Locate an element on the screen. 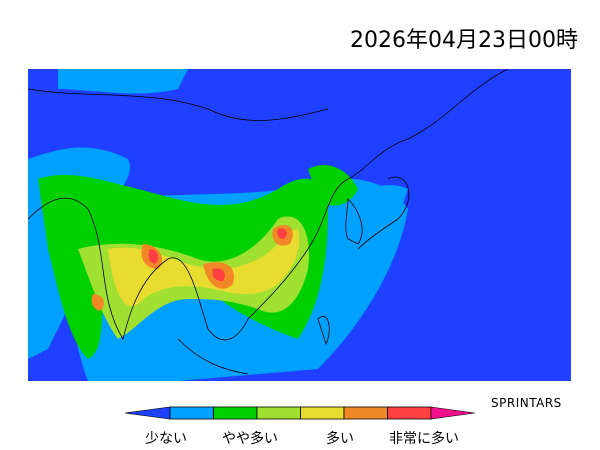 The height and width of the screenshot is (450, 600). color-scale-bar is located at coordinates (300, 413).